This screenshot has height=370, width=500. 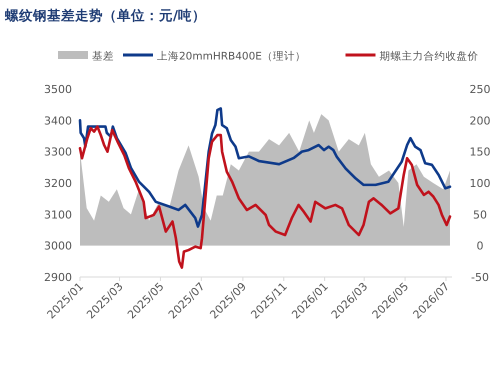 What do you see at coordinates (480, 121) in the screenshot?
I see `y2-tick-label: 200` at bounding box center [480, 121].